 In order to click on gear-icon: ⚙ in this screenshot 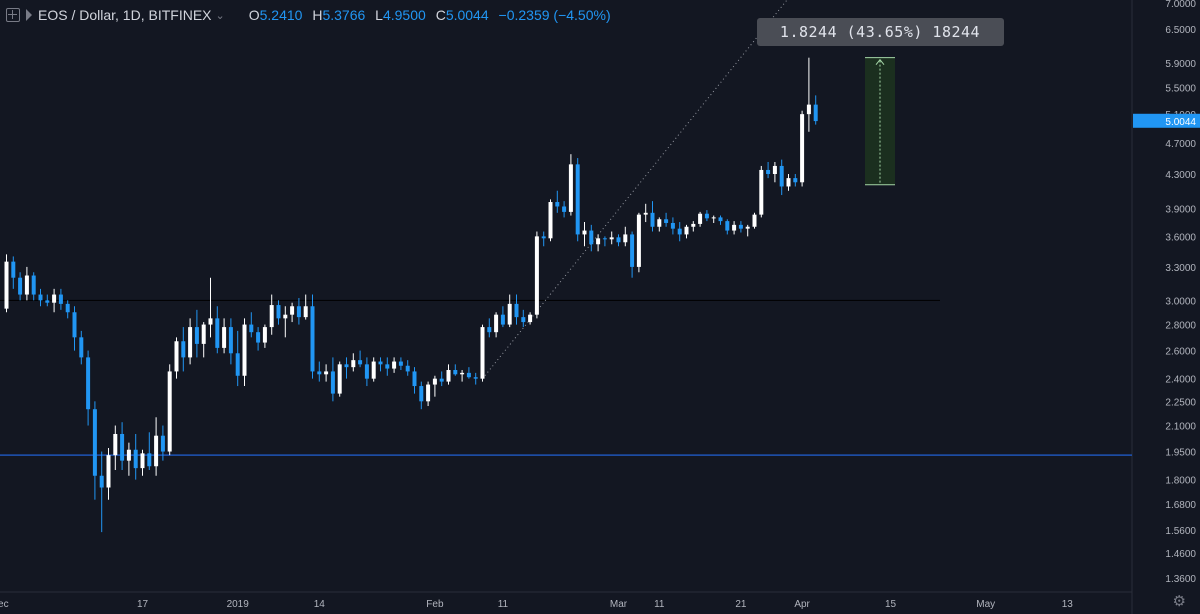, I will do `click(1179, 601)`.